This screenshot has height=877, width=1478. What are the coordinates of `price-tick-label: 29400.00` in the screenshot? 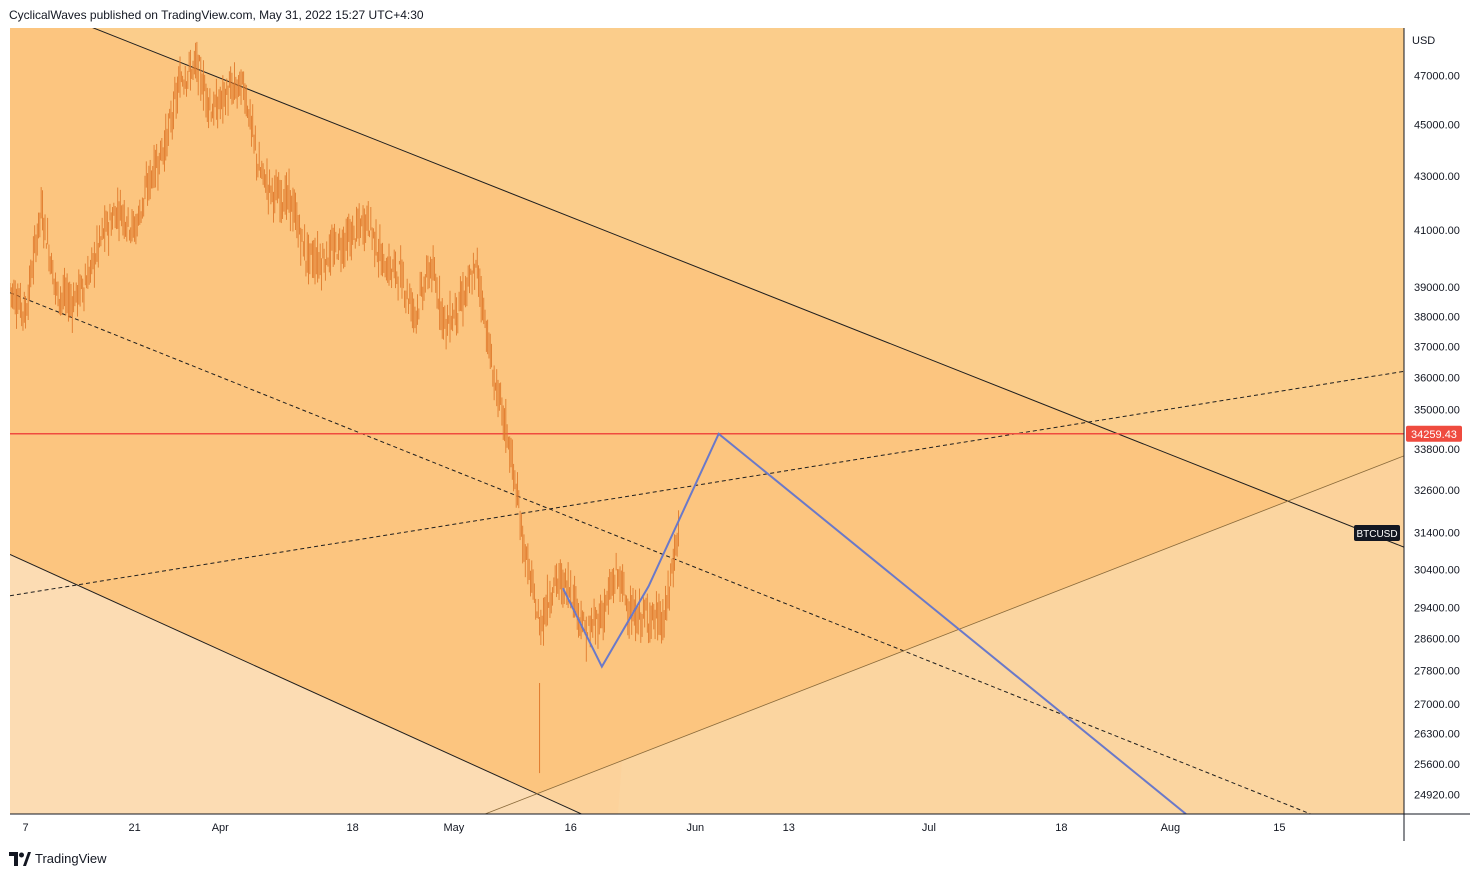 It's located at (1437, 608).